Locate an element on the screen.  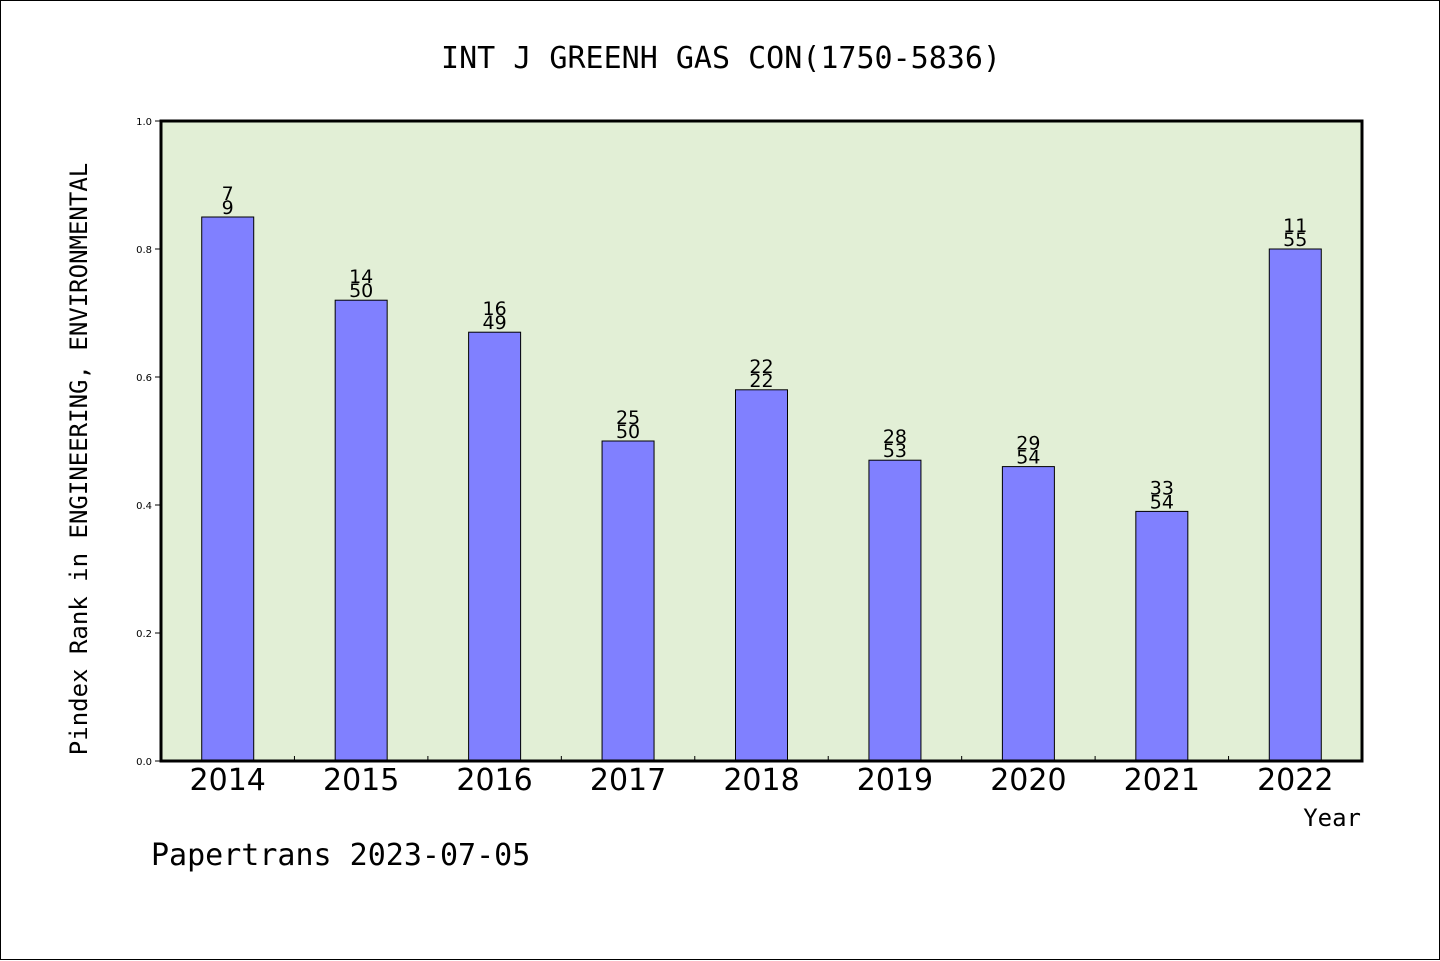
rank-label: 33 is located at coordinates (1162, 488).